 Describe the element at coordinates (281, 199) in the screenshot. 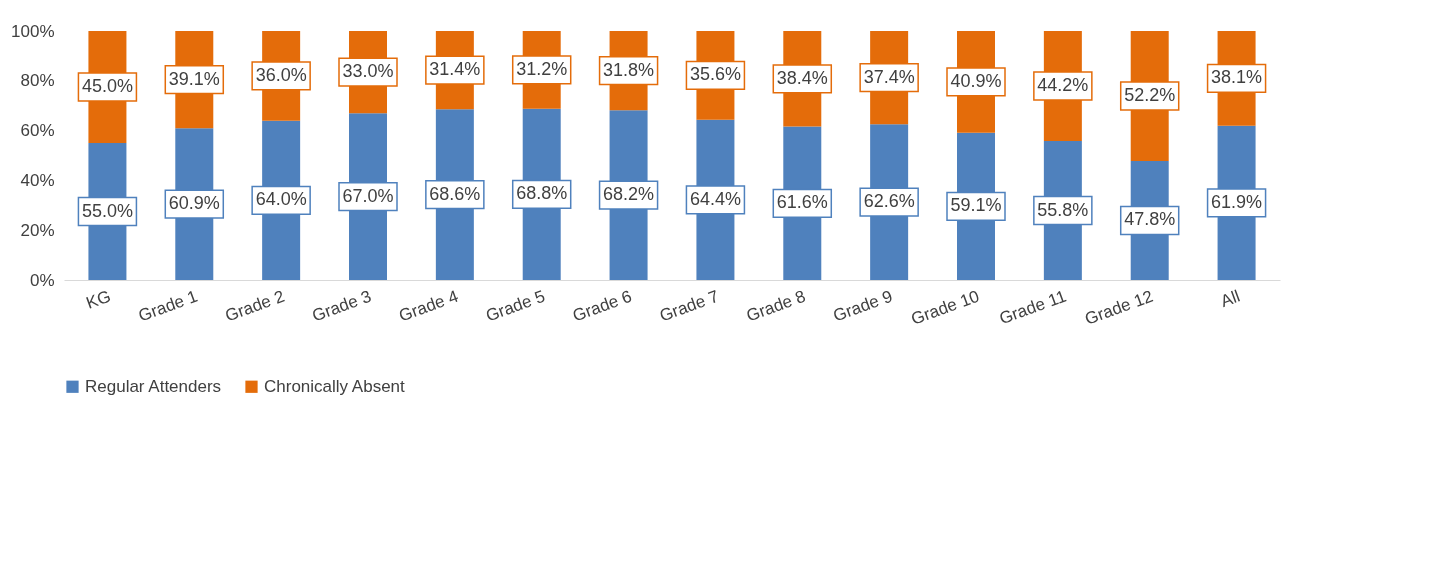

I see `data-label: 64.0%` at that location.